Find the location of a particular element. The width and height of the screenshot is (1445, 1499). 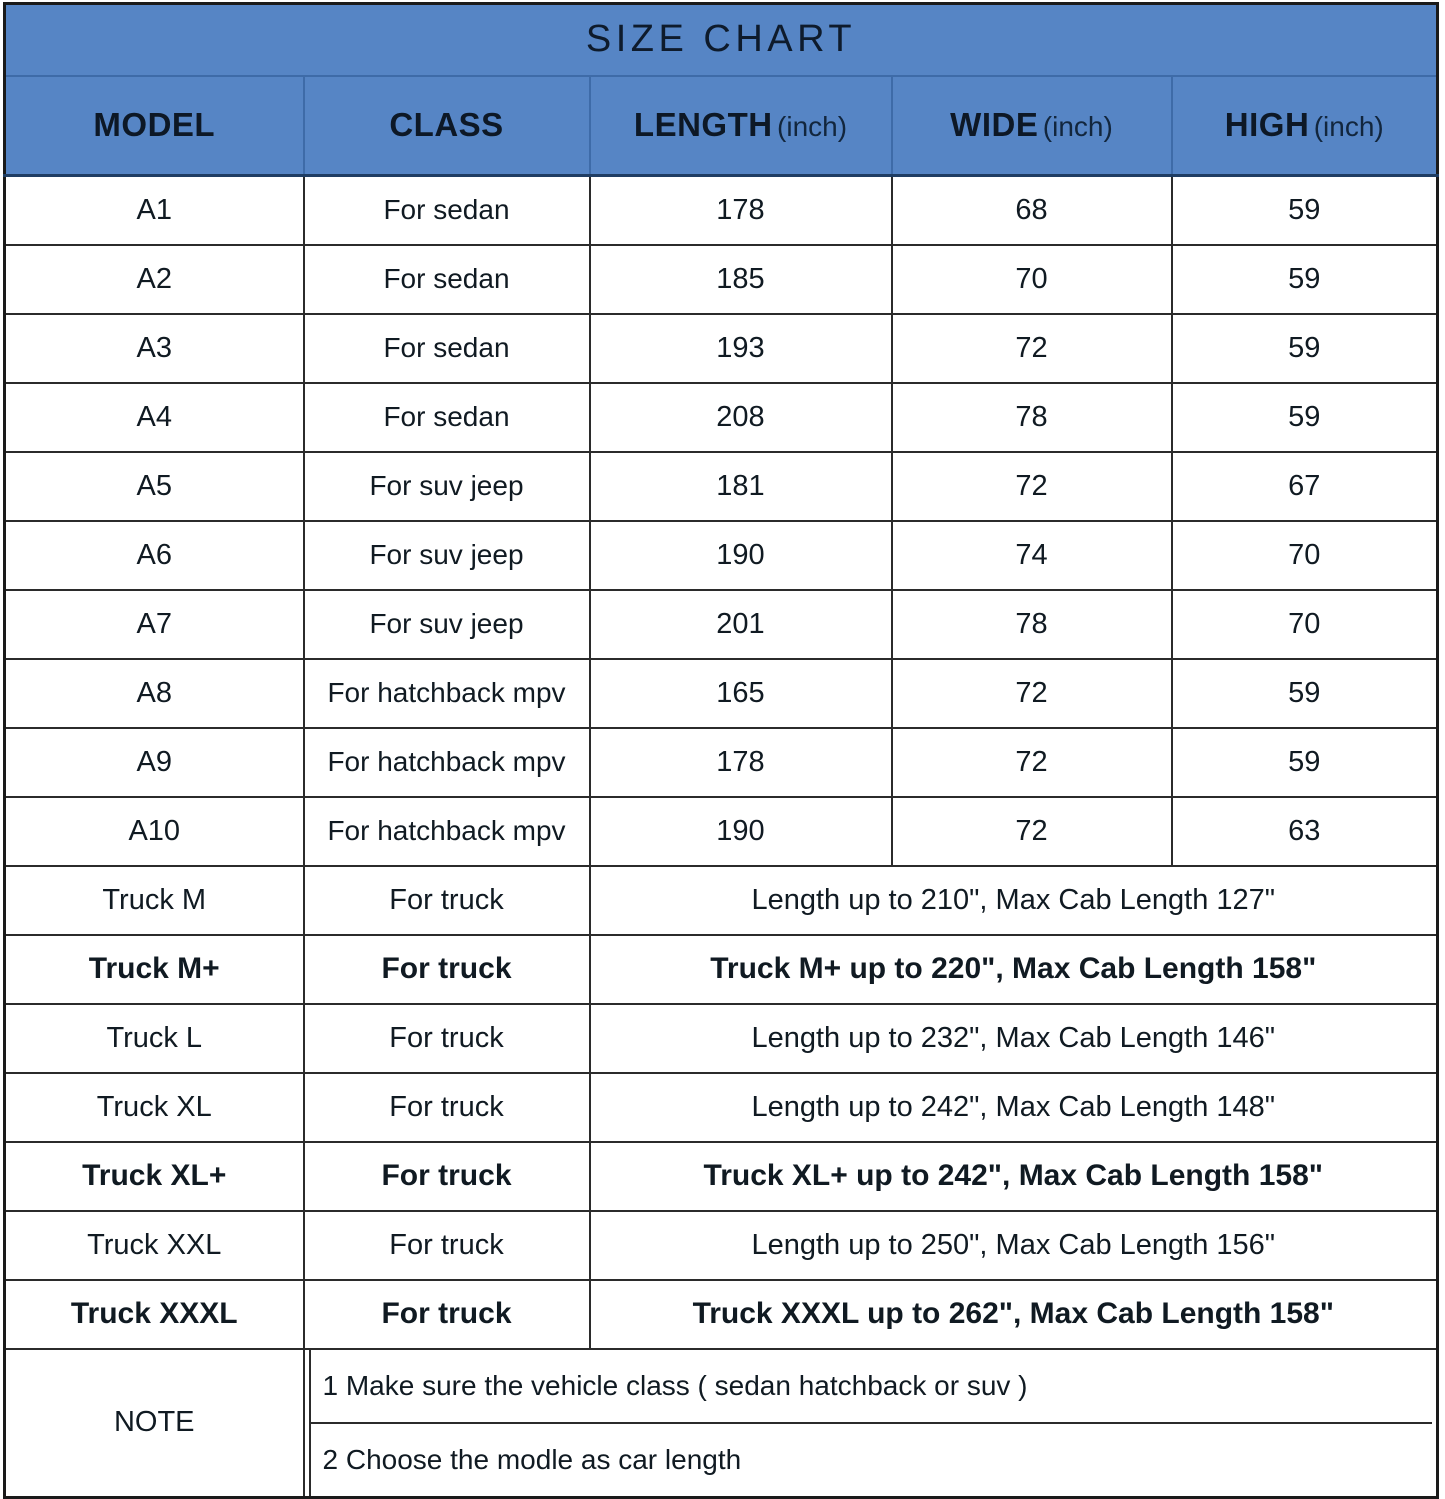

column-header-wide: WIDE (inch) is located at coordinates (1031, 125).